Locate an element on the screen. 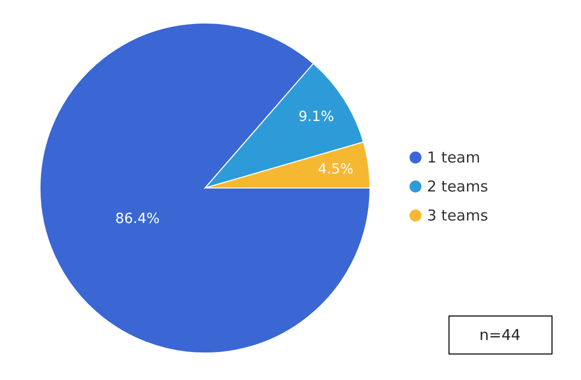  data-label: 86.4% is located at coordinates (137, 218).